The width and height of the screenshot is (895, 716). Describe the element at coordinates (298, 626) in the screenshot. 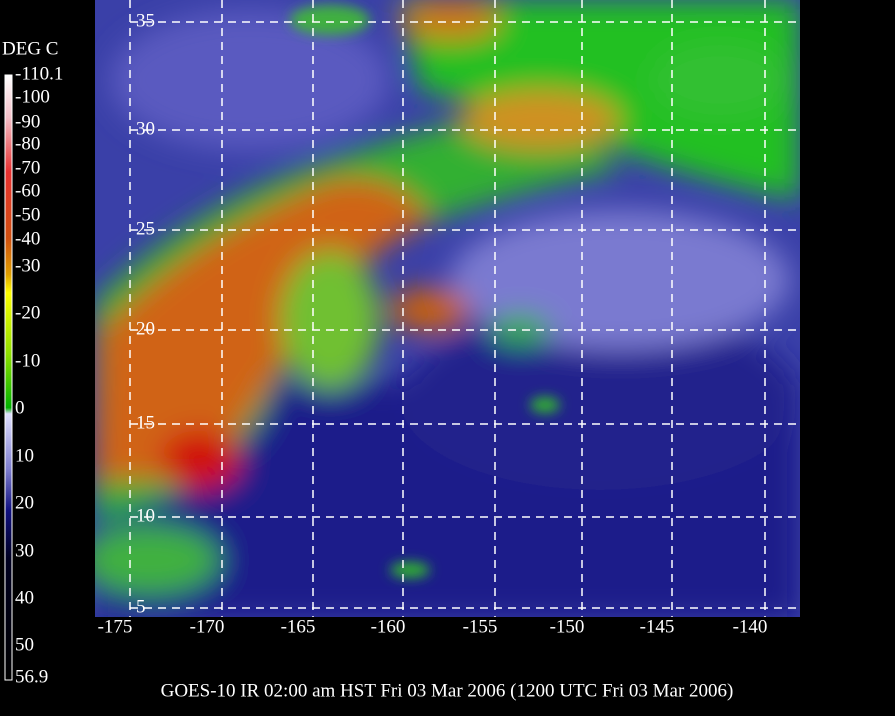

I see `longitude-label: -165` at that location.